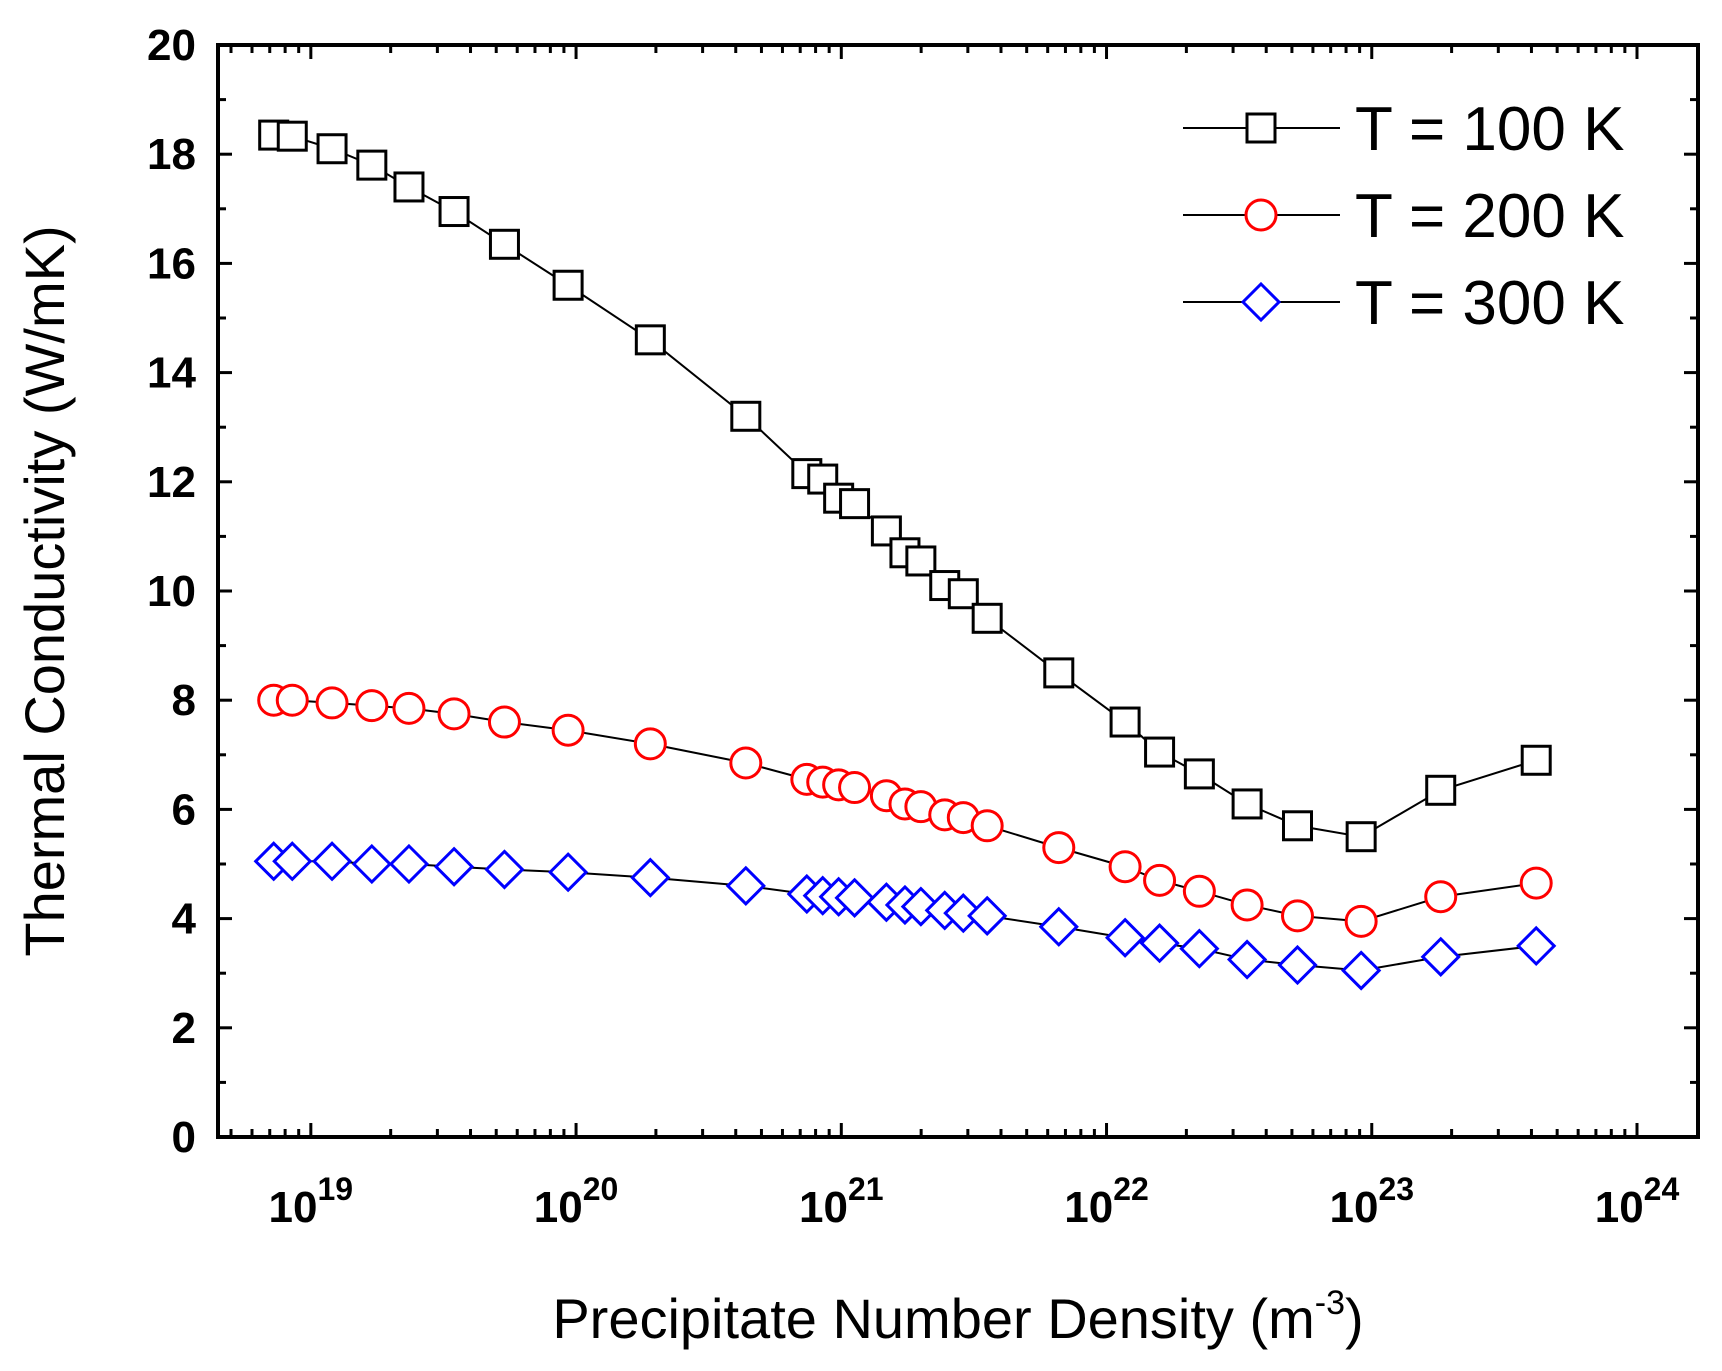 The height and width of the screenshot is (1371, 1722). What do you see at coordinates (171, 373) in the screenshot?
I see `y-tick-label: 14` at bounding box center [171, 373].